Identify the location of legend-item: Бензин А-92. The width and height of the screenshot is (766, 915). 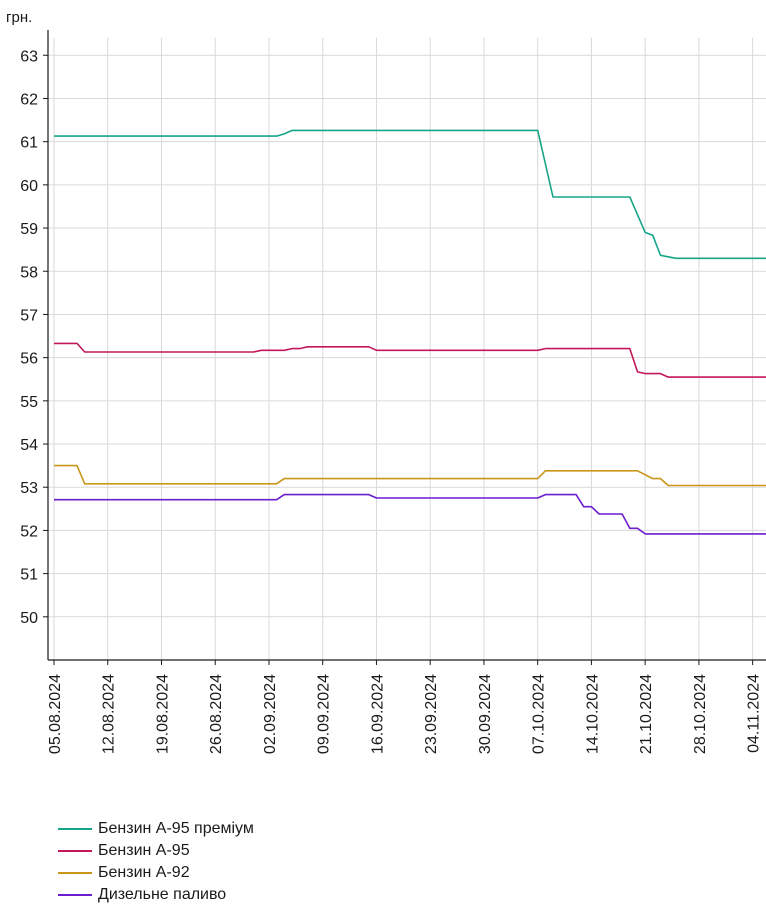
(156, 873).